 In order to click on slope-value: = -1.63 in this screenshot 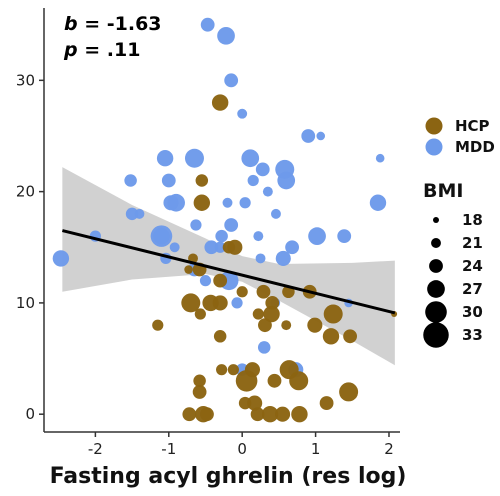, I will do `click(120, 24)`.